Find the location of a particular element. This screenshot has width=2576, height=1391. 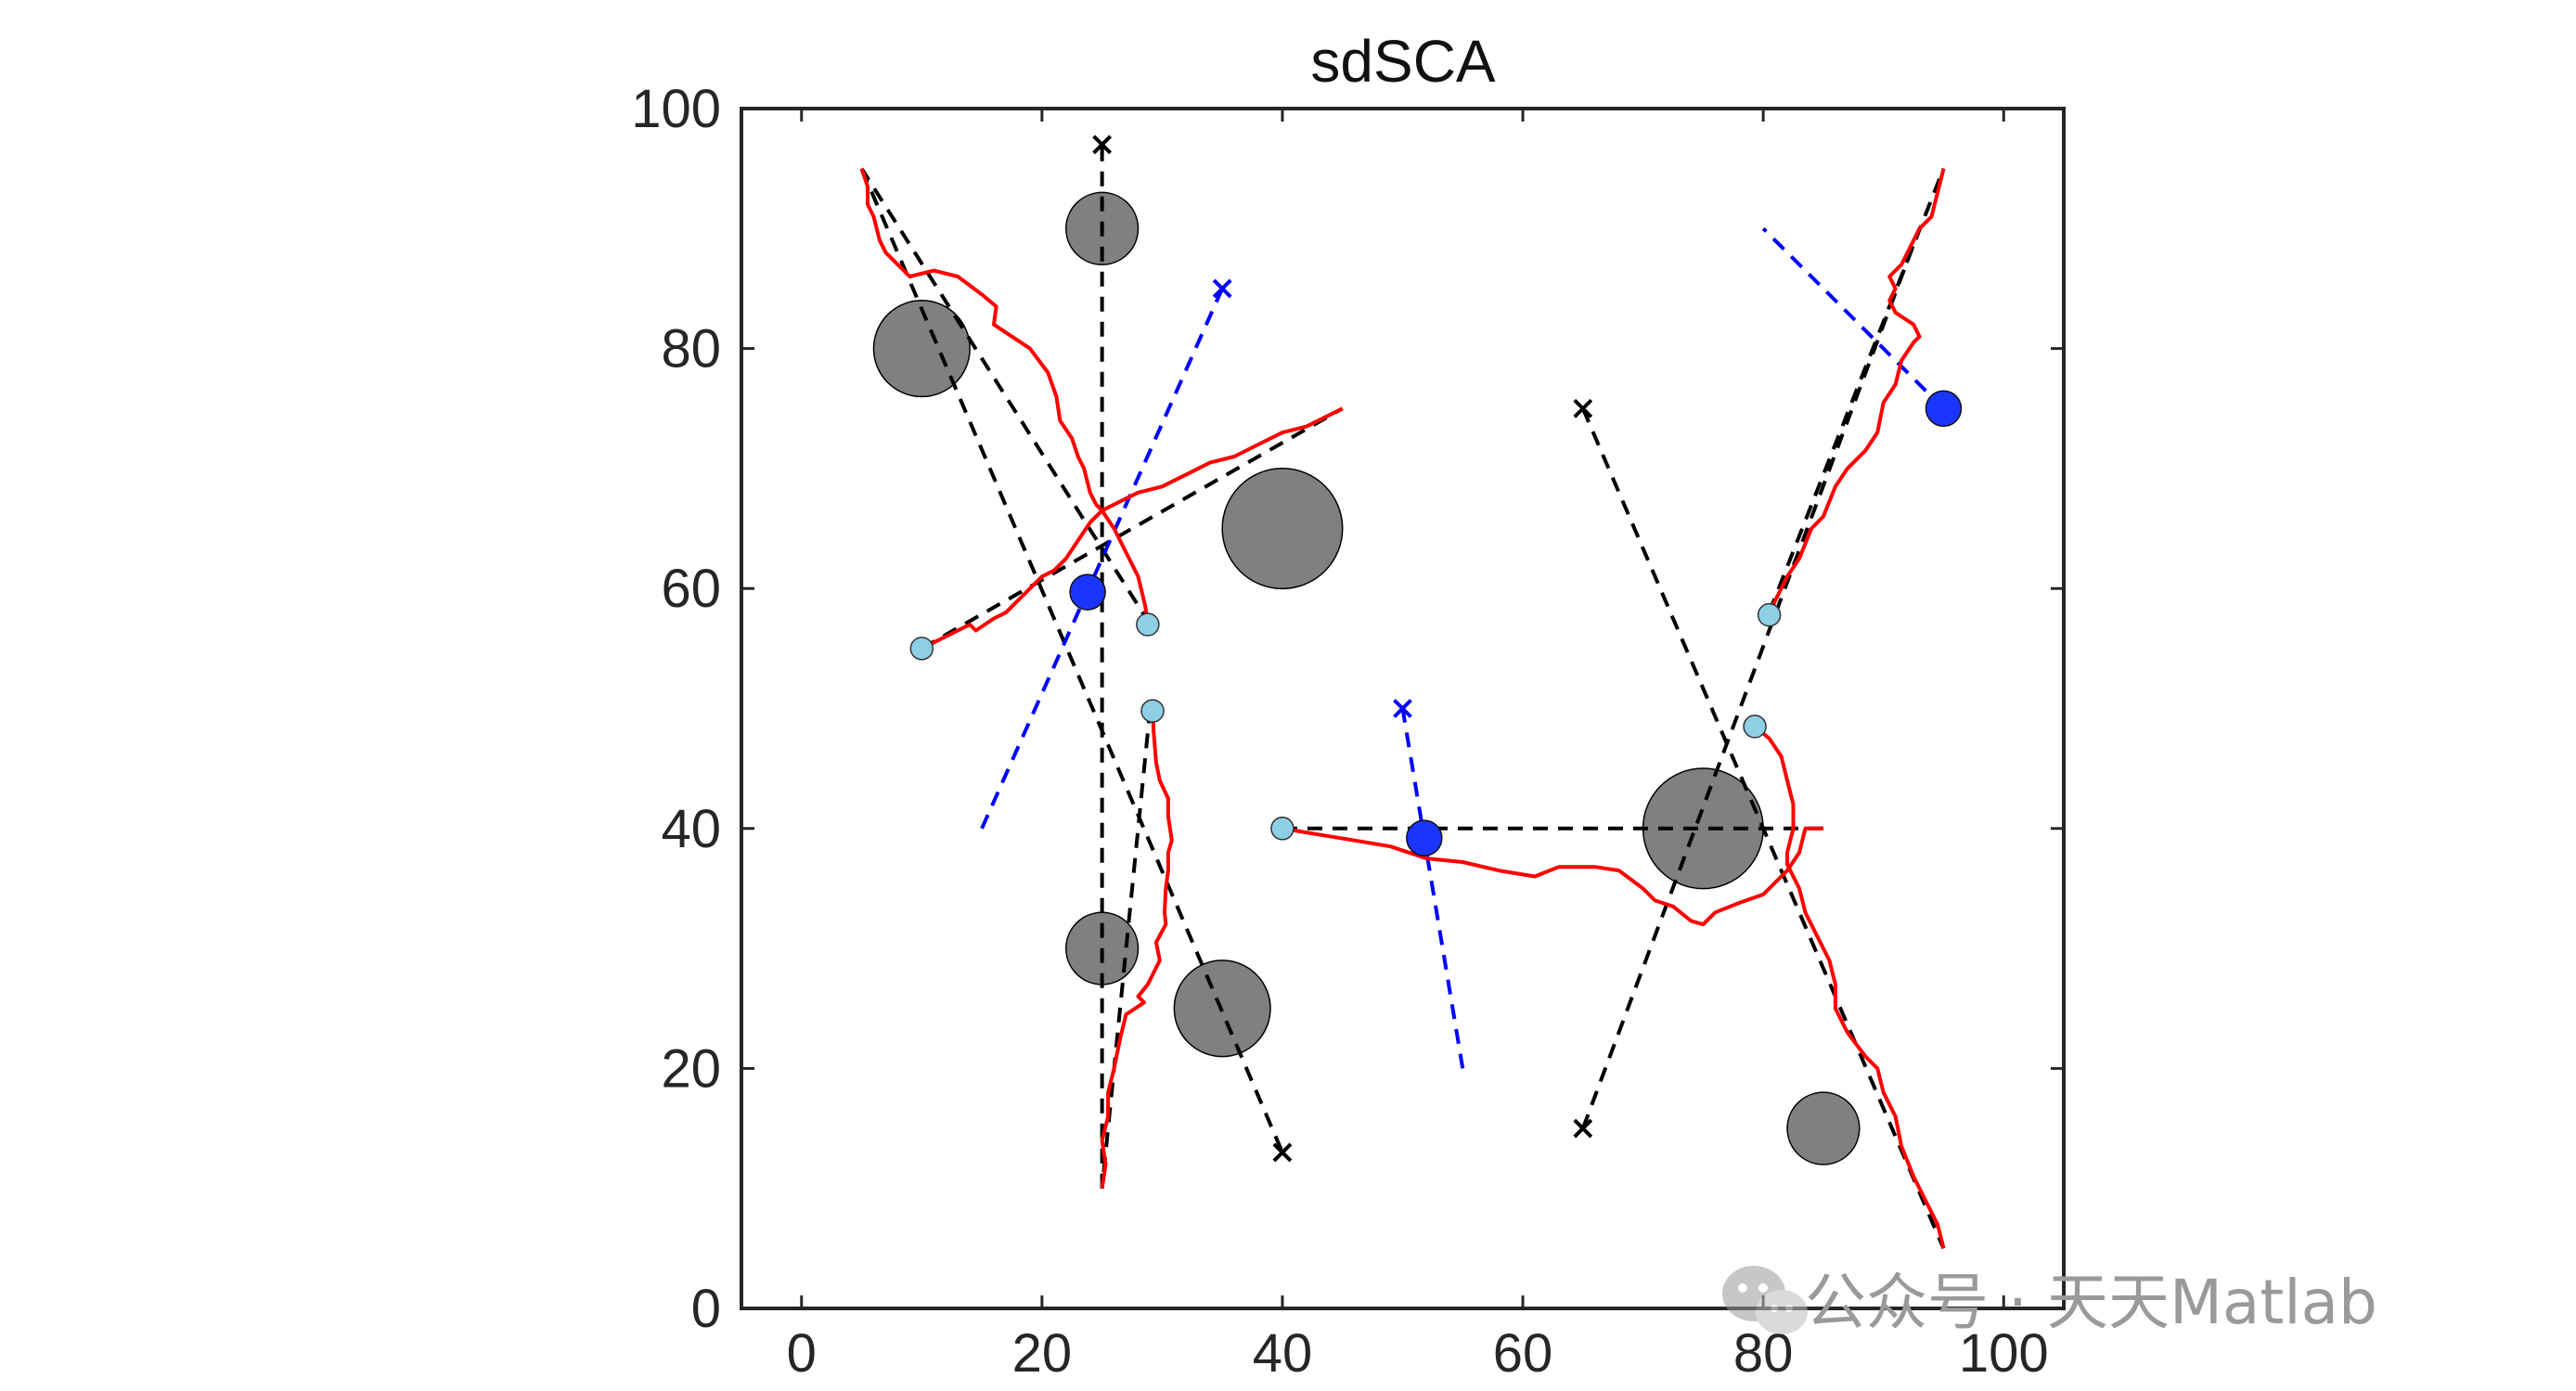

y-tick-label: 80 is located at coordinates (691, 349).